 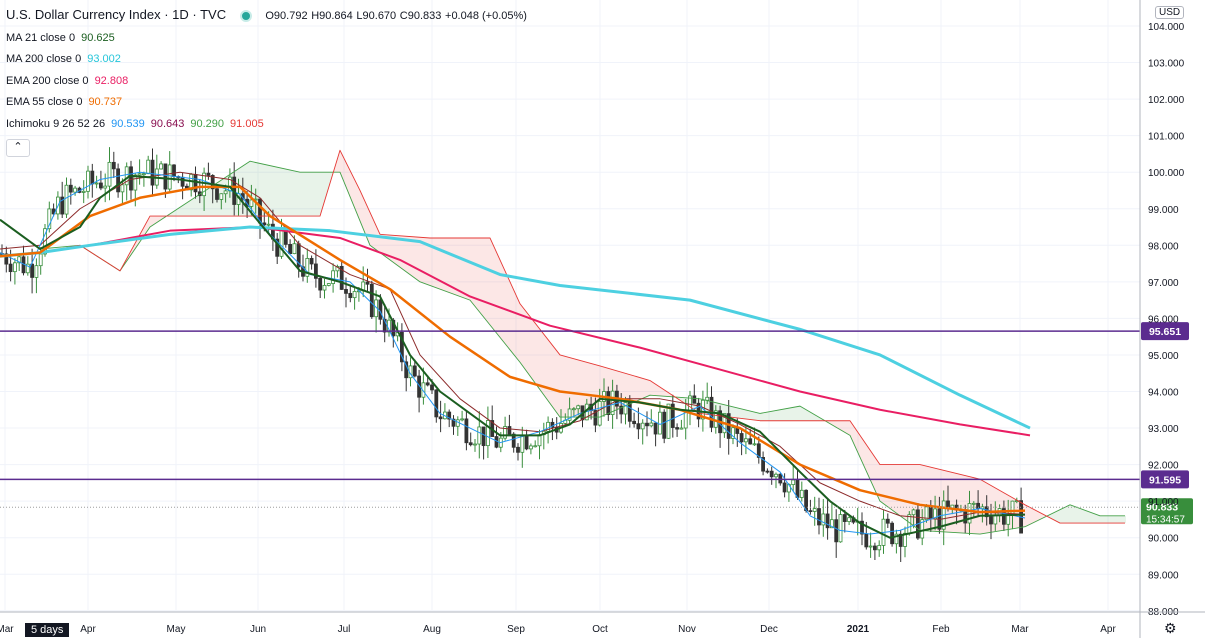 What do you see at coordinates (266, 82) in the screenshot?
I see `indicator-row: EMA 200 close 0 92.808` at bounding box center [266, 82].